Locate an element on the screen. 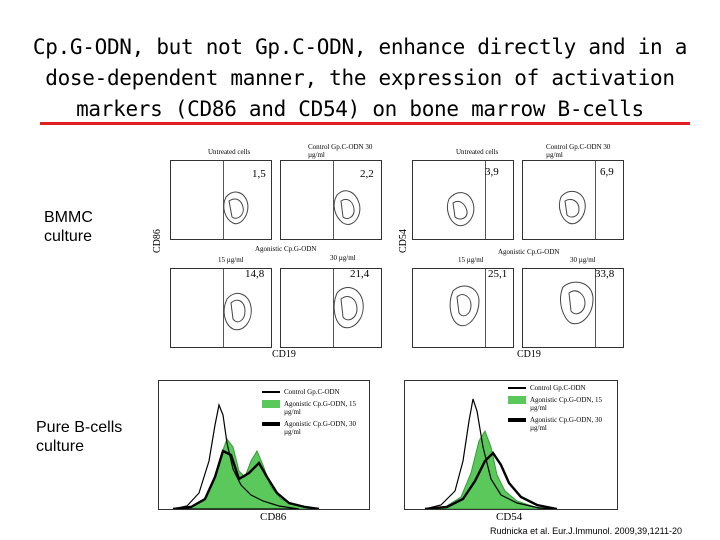  histogram-cd86-control is located at coordinates (236, 456).